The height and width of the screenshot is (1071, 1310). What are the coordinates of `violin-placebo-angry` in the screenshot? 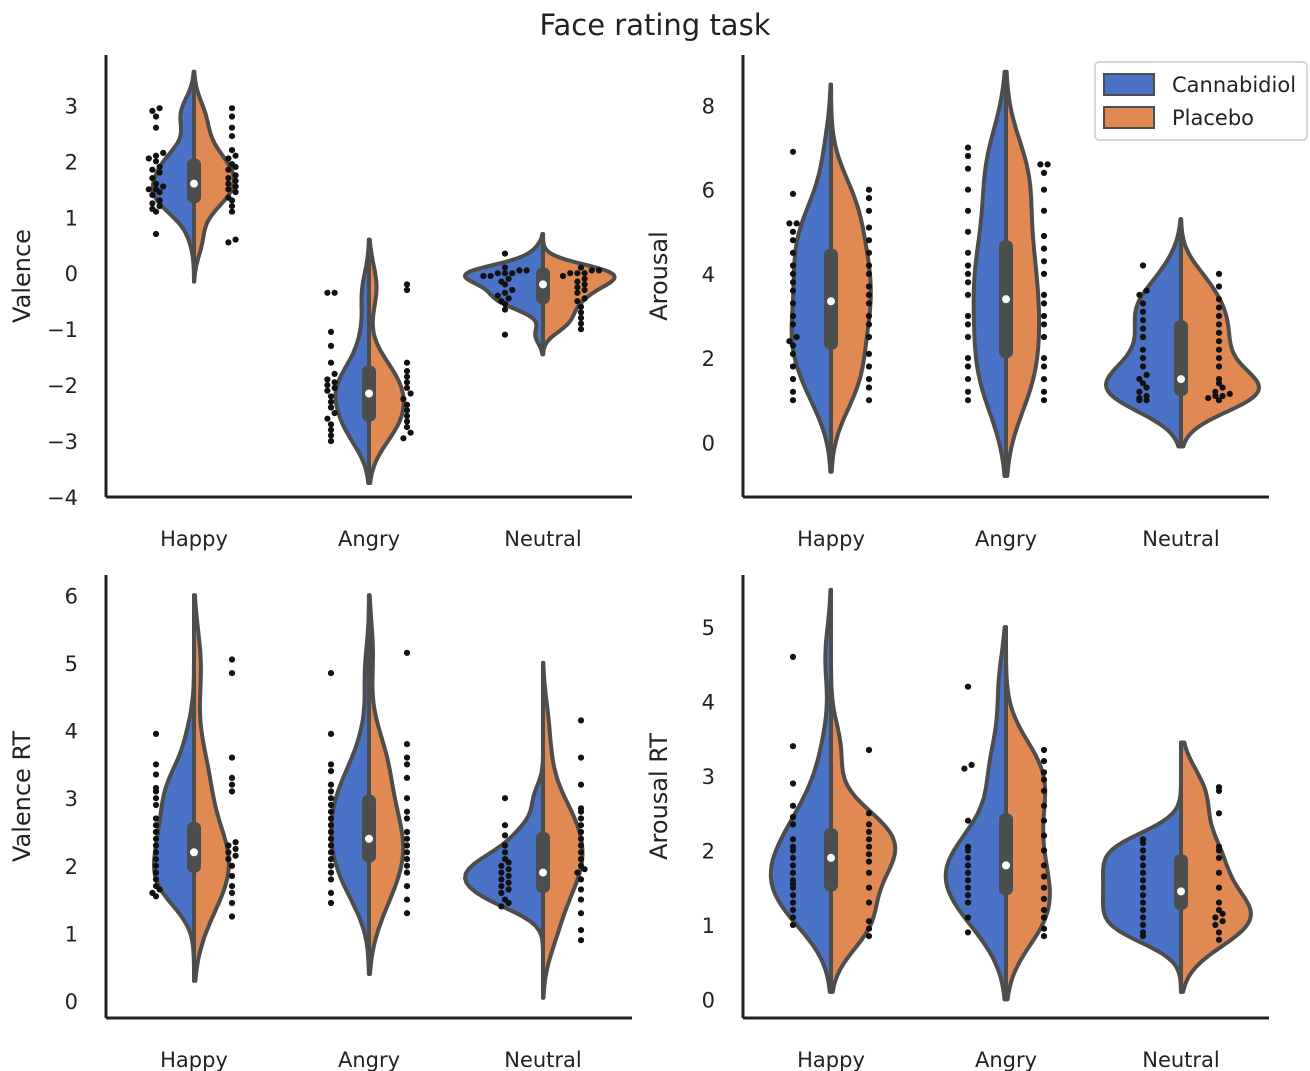 It's located at (386, 361).